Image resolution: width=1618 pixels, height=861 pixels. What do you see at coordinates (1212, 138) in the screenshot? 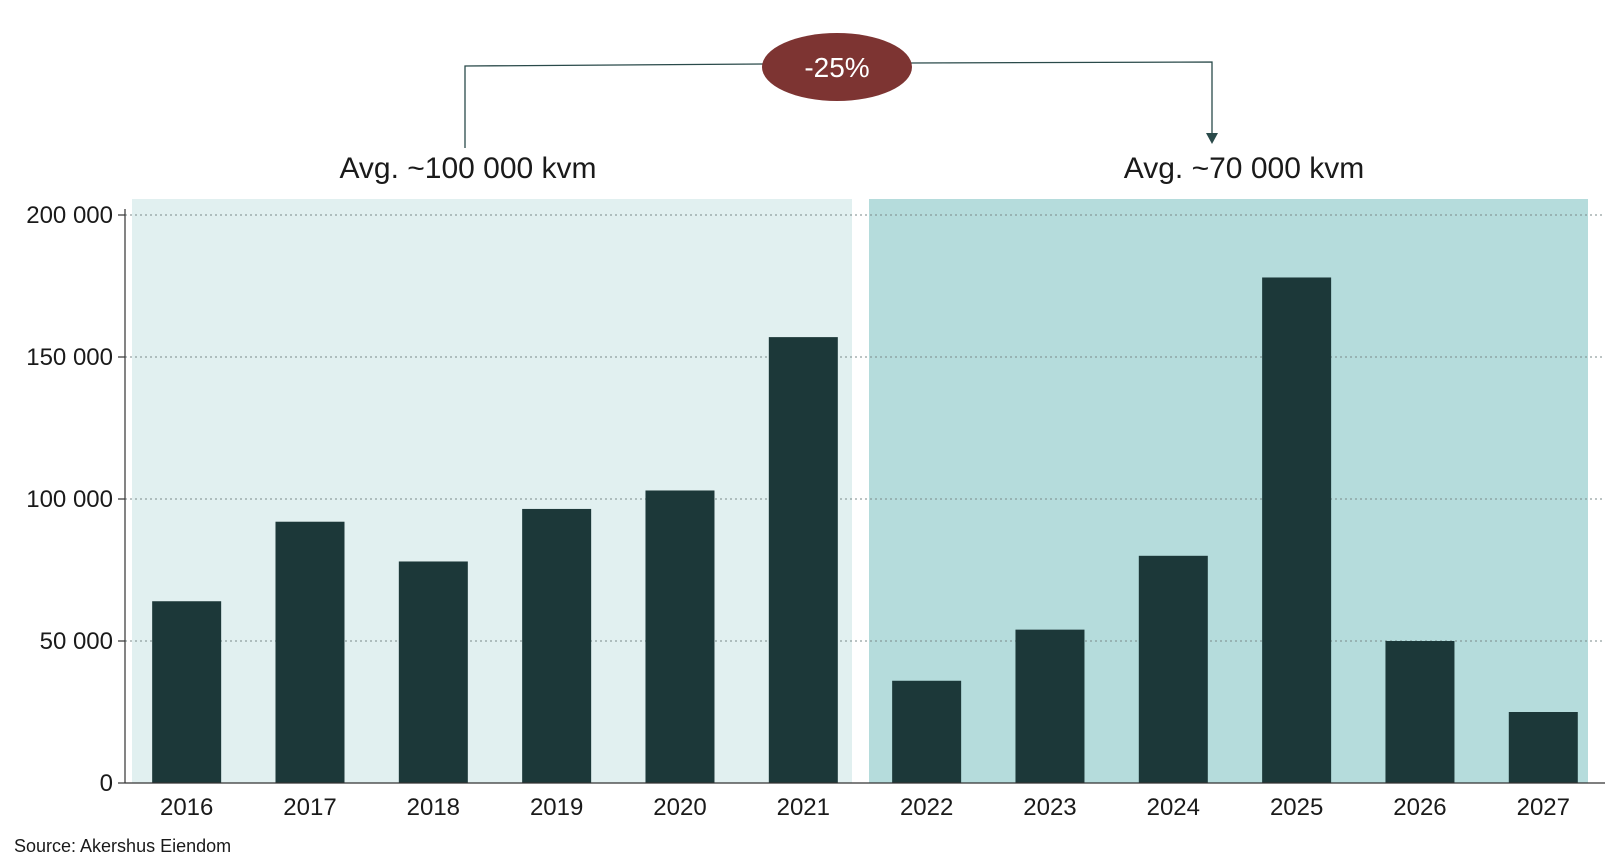
I see `arrow-head-icon` at bounding box center [1212, 138].